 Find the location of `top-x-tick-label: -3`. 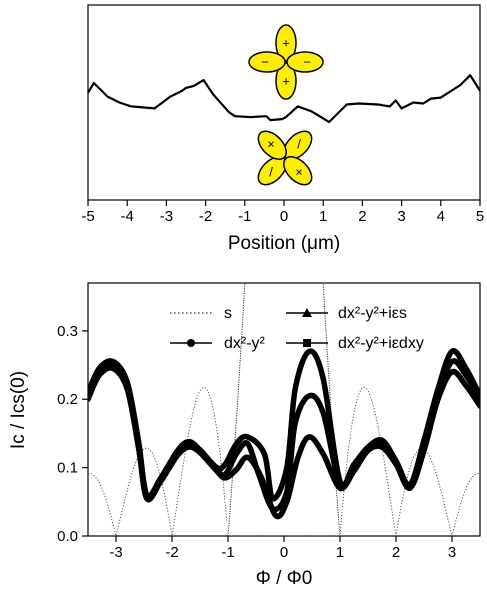

top-x-tick-label: -3 is located at coordinates (166, 216).